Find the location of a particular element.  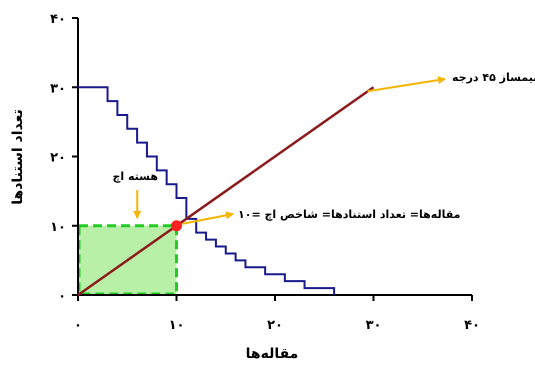

x-tick-labels: ۰ ۱۰ ۲۰ ۳۰ ۴۰ is located at coordinates (277, 325).